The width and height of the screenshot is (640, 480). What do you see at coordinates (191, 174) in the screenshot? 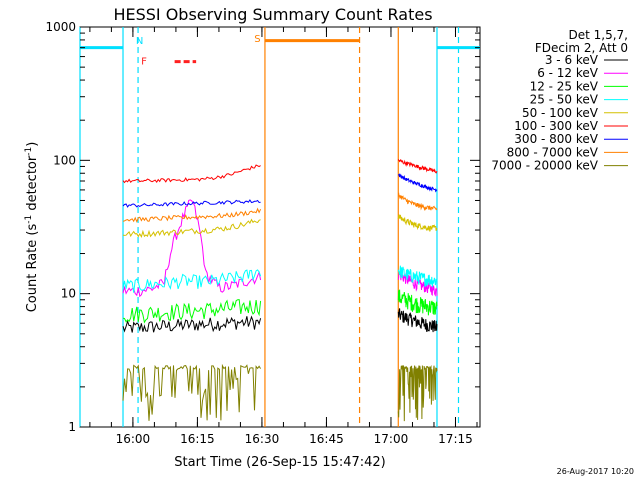
I see `series-line-5-a` at bounding box center [191, 174].